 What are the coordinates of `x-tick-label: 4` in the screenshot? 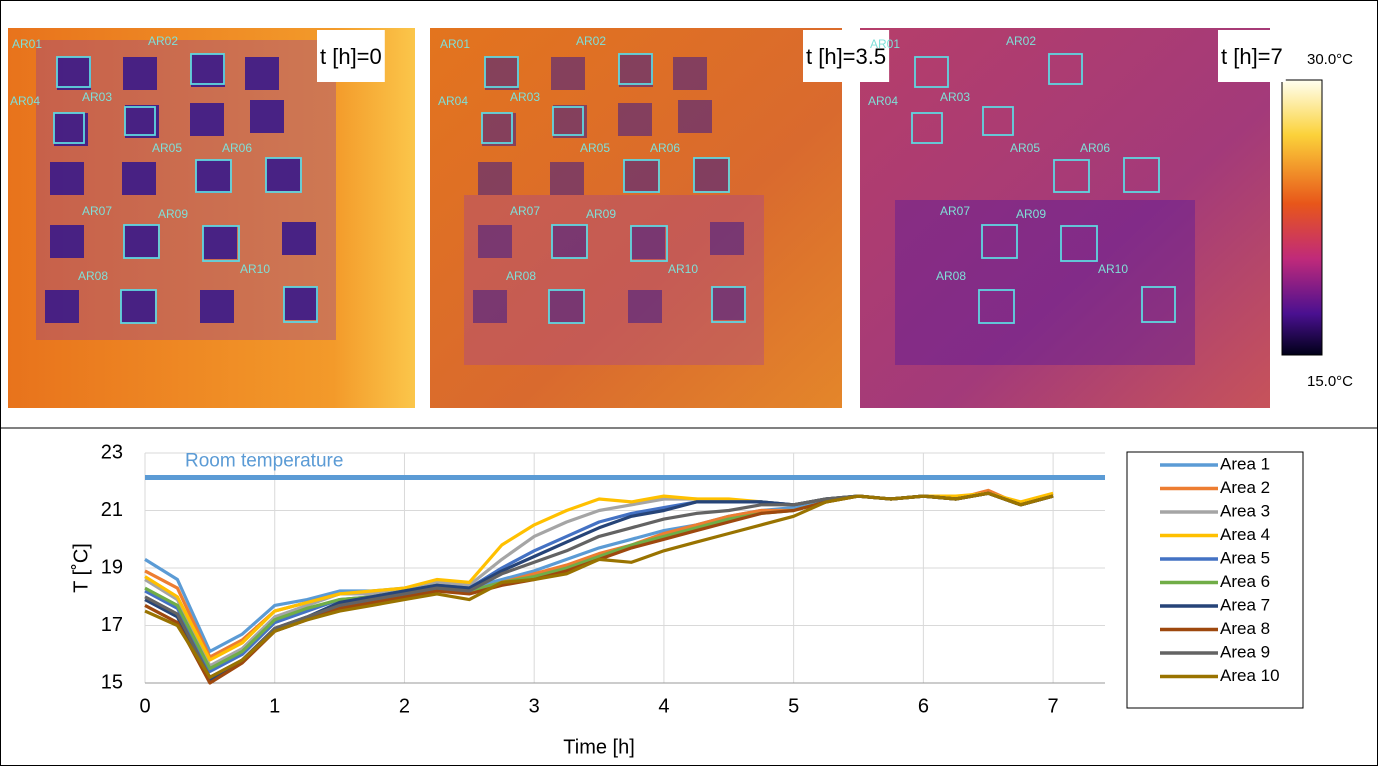 It's located at (663, 706).